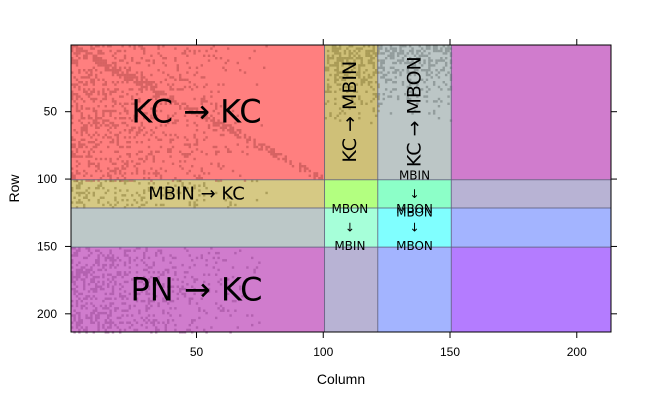  Describe the element at coordinates (414, 212) in the screenshot. I see `region-label-line: MBON` at that location.